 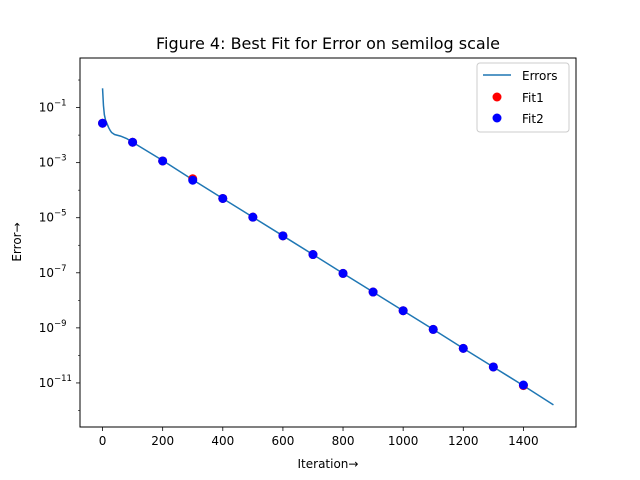 I want to click on y-tick-exponent: −5, so click(x=60, y=214).